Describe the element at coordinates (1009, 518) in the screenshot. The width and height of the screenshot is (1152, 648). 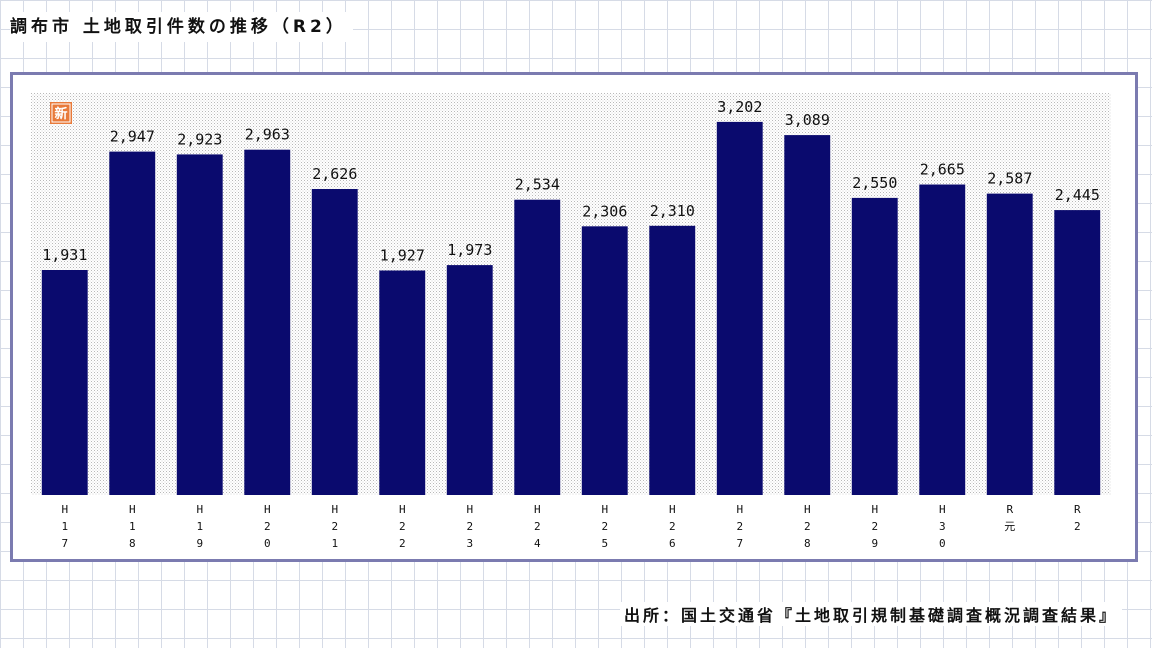
I see `tick-label-R元: R元` at that location.